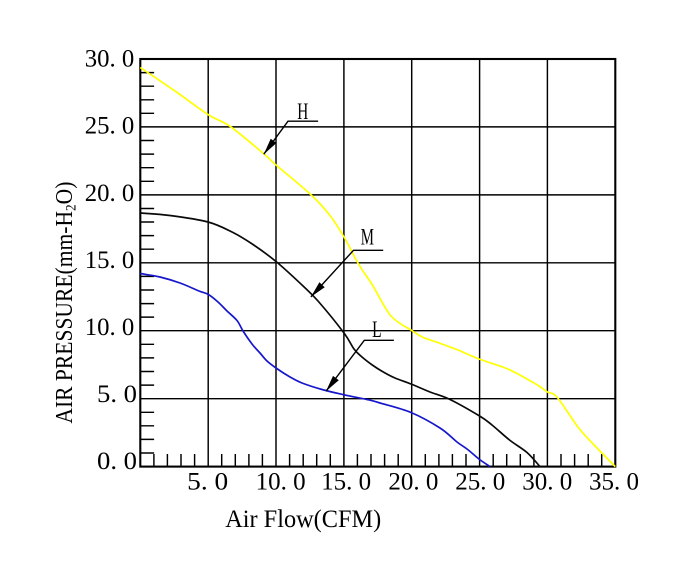 The height and width of the screenshot is (580, 691). Describe the element at coordinates (117, 461) in the screenshot. I see `svg-text: 0. 0` at that location.